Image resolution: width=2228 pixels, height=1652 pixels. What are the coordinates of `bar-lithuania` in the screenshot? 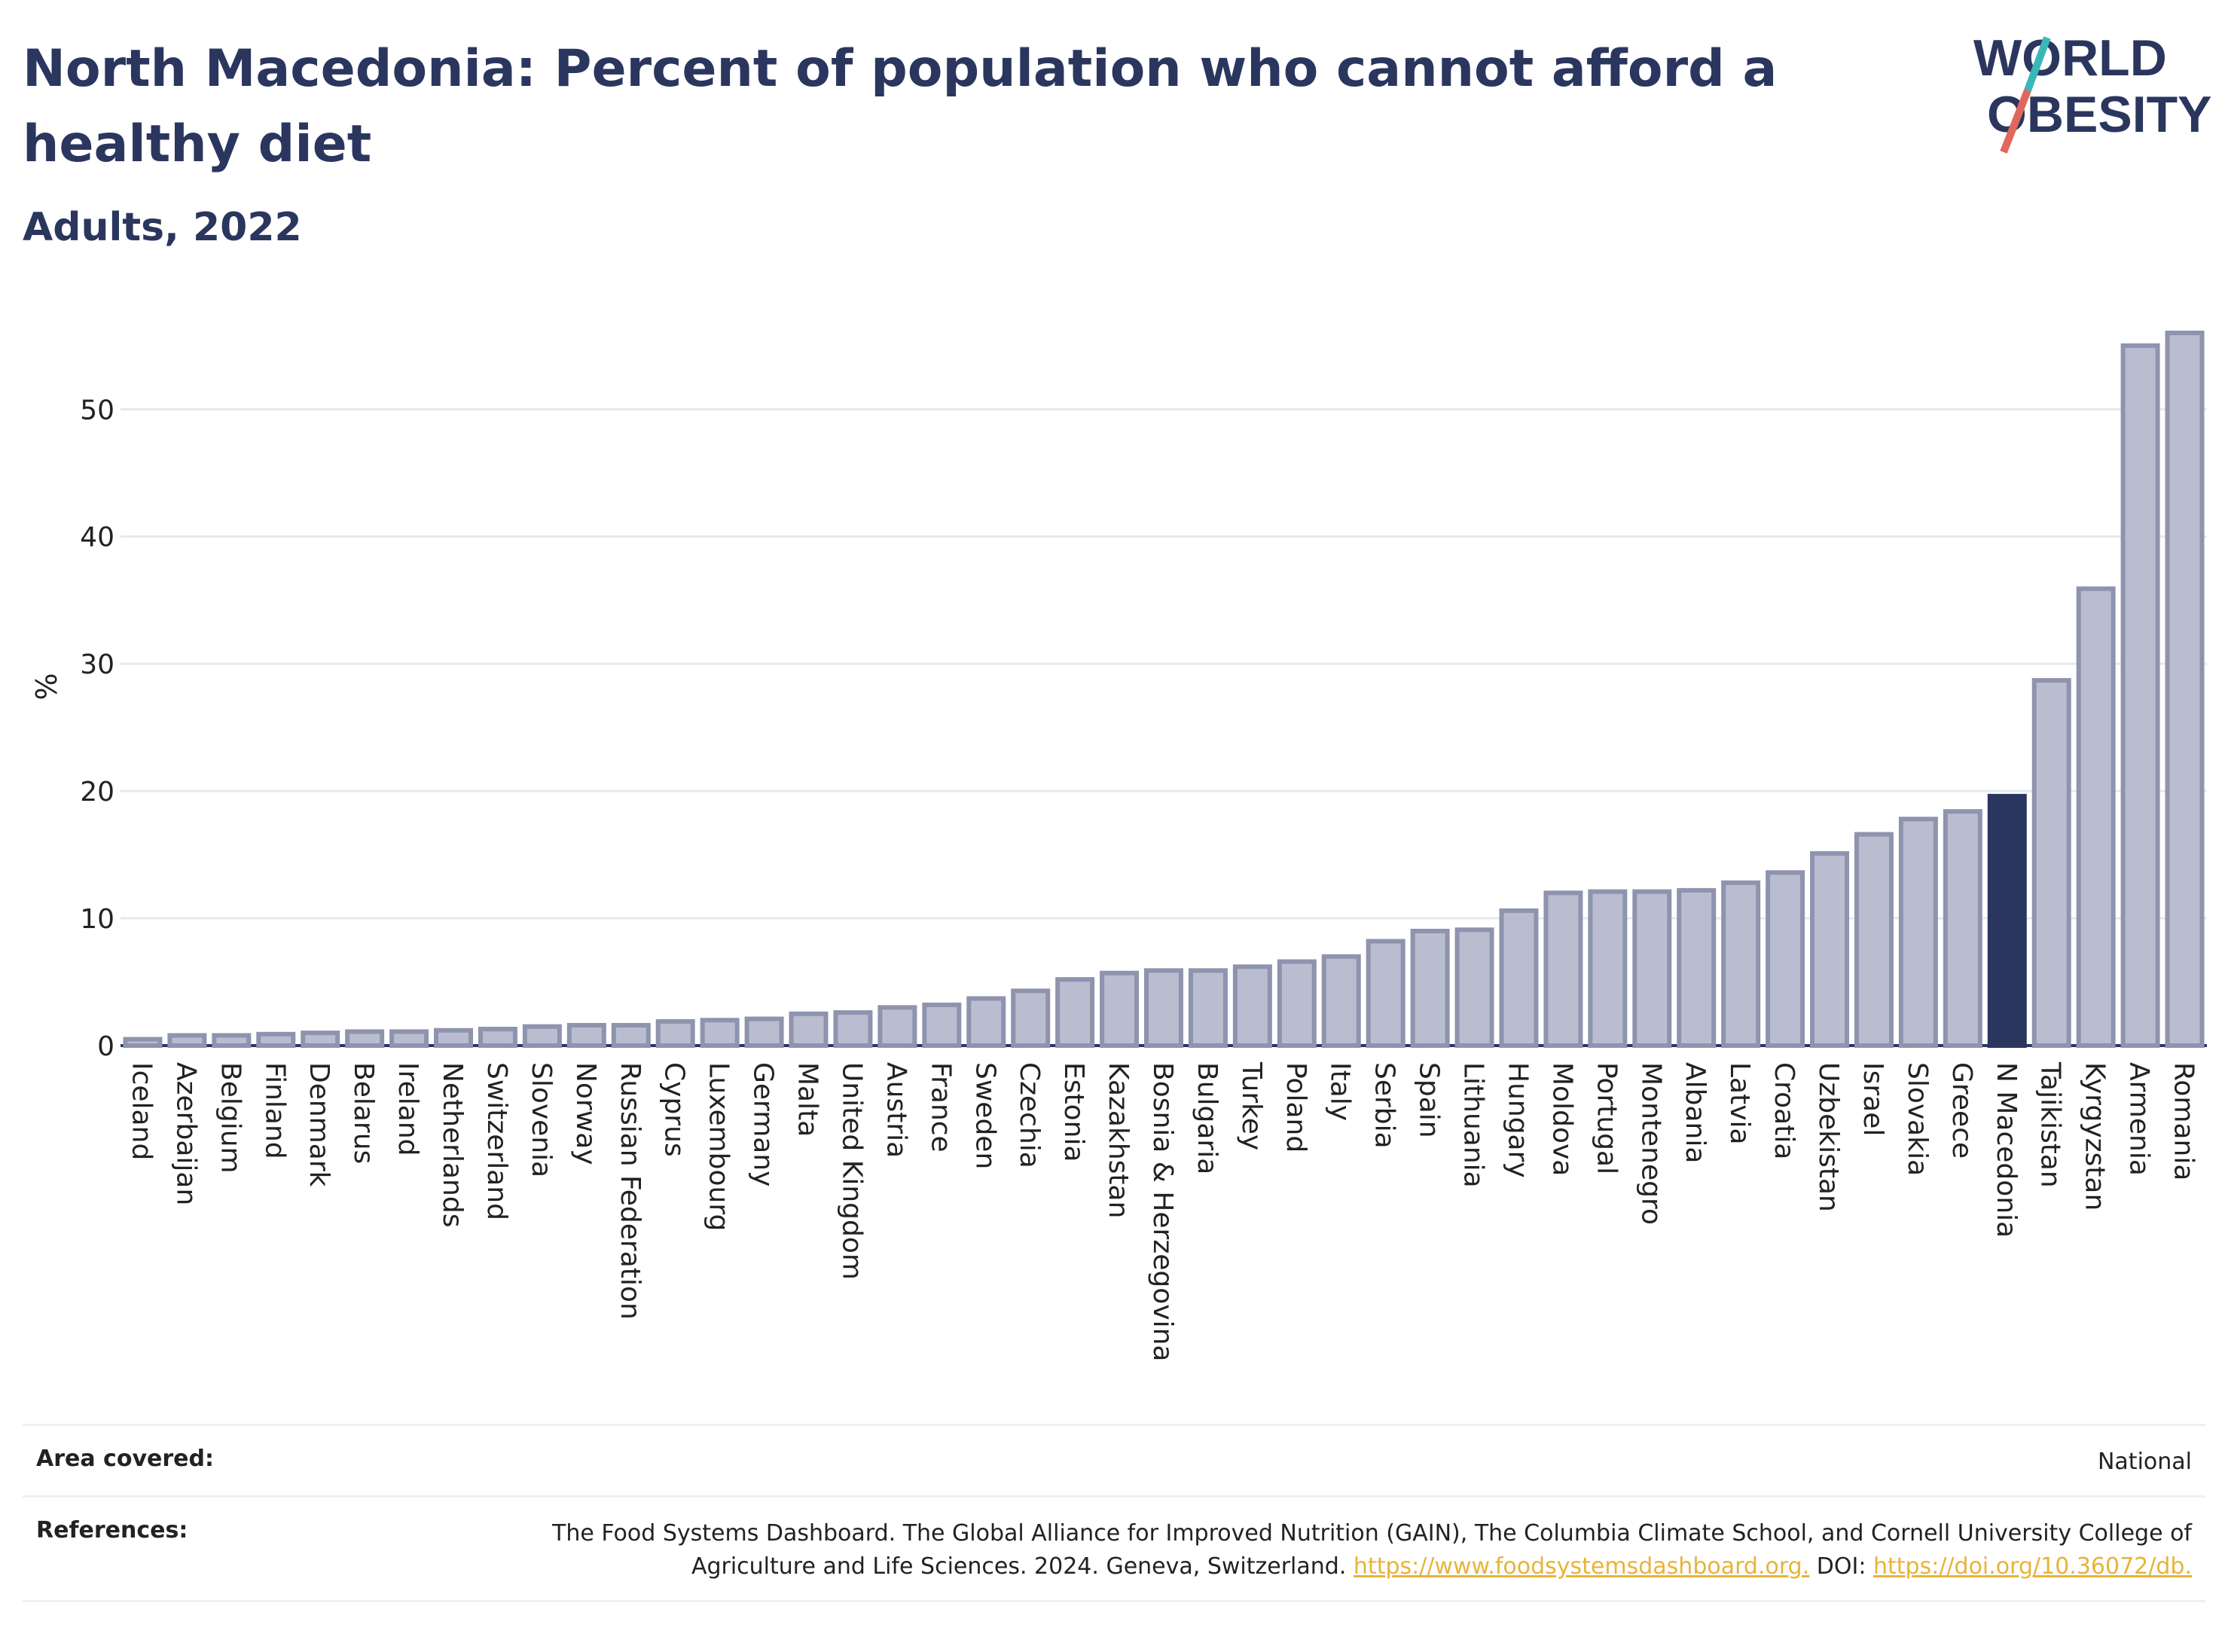 It's located at (1474, 988).